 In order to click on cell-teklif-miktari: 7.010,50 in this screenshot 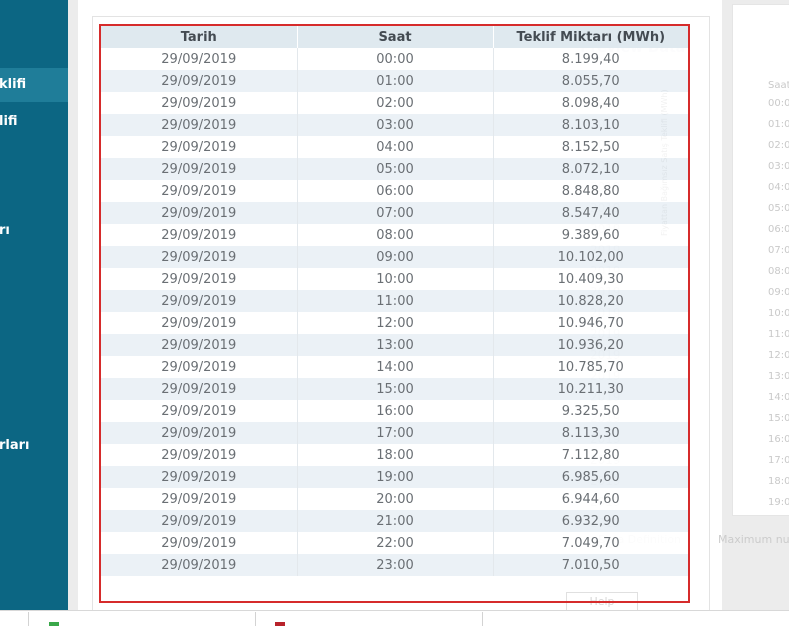, I will do `click(590, 565)`.